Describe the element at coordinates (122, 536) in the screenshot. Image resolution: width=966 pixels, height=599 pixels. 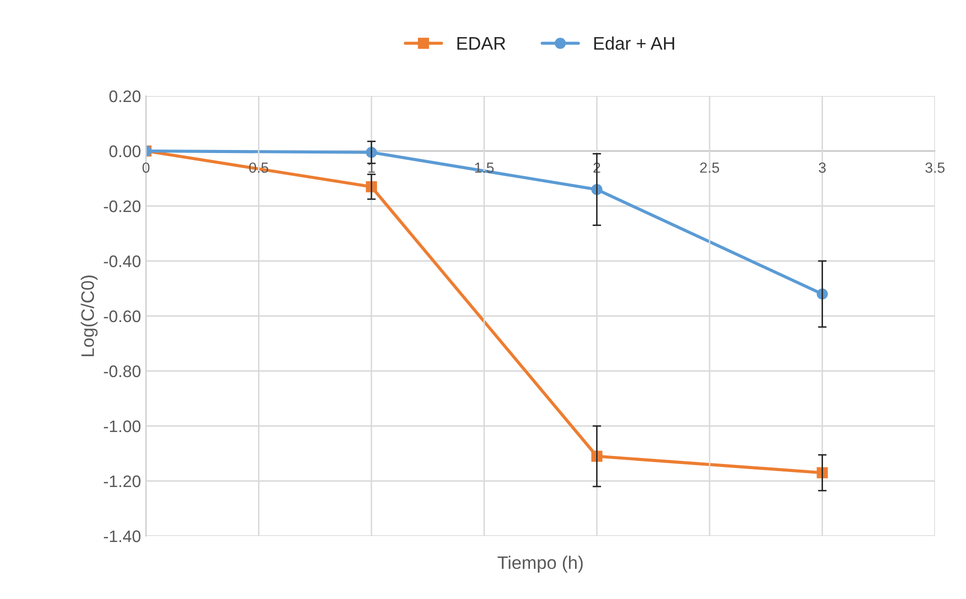
I see `y-tick-label: -1.40` at that location.